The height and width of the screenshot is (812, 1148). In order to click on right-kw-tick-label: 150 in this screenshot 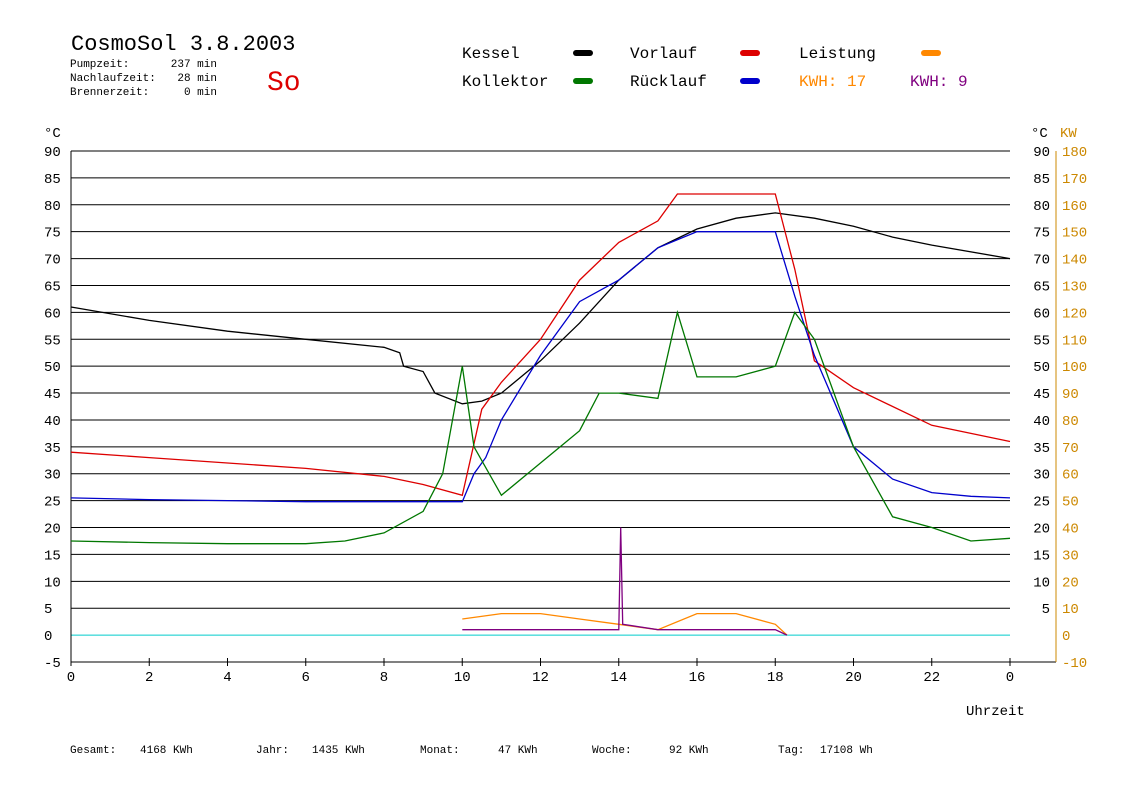, I will do `click(1074, 234)`.